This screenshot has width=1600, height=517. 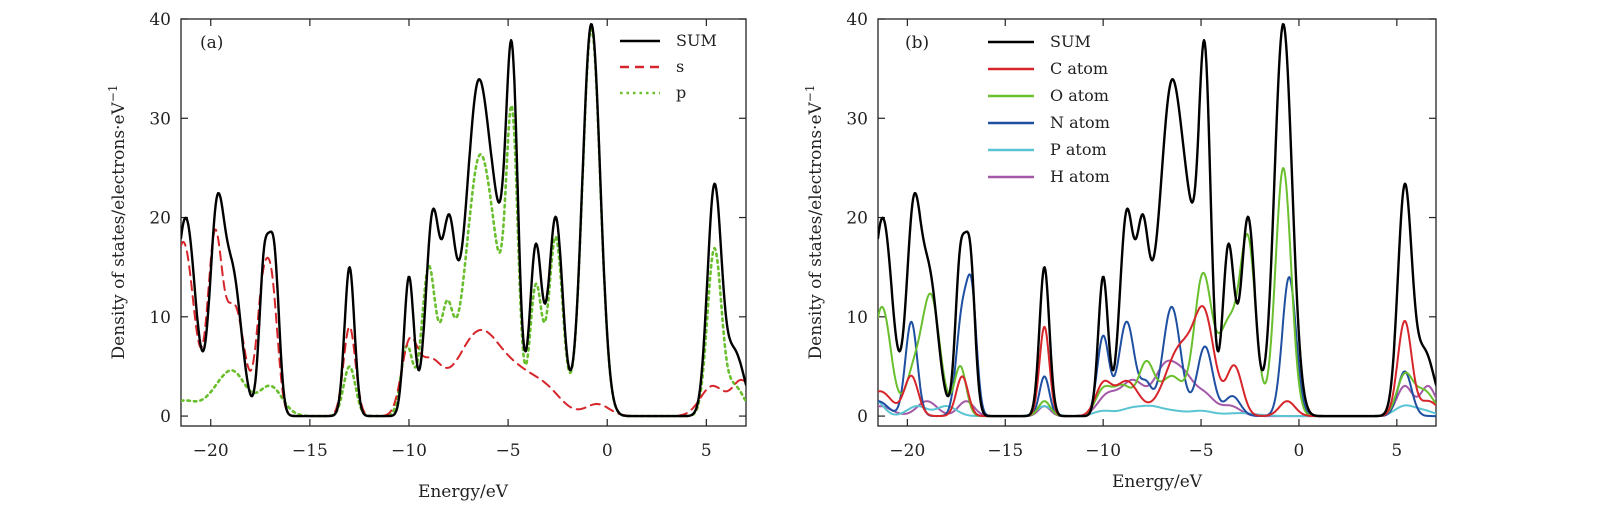 What do you see at coordinates (463, 323) in the screenshot?
I see `panel-a-series-s` at bounding box center [463, 323].